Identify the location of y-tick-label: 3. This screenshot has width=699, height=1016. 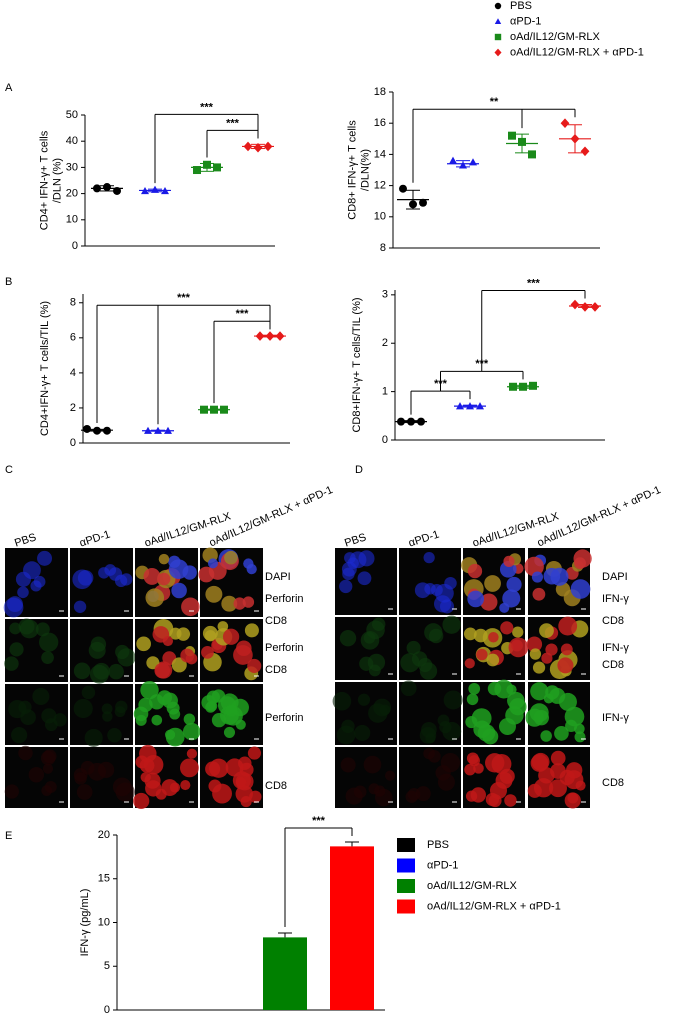
(385, 295).